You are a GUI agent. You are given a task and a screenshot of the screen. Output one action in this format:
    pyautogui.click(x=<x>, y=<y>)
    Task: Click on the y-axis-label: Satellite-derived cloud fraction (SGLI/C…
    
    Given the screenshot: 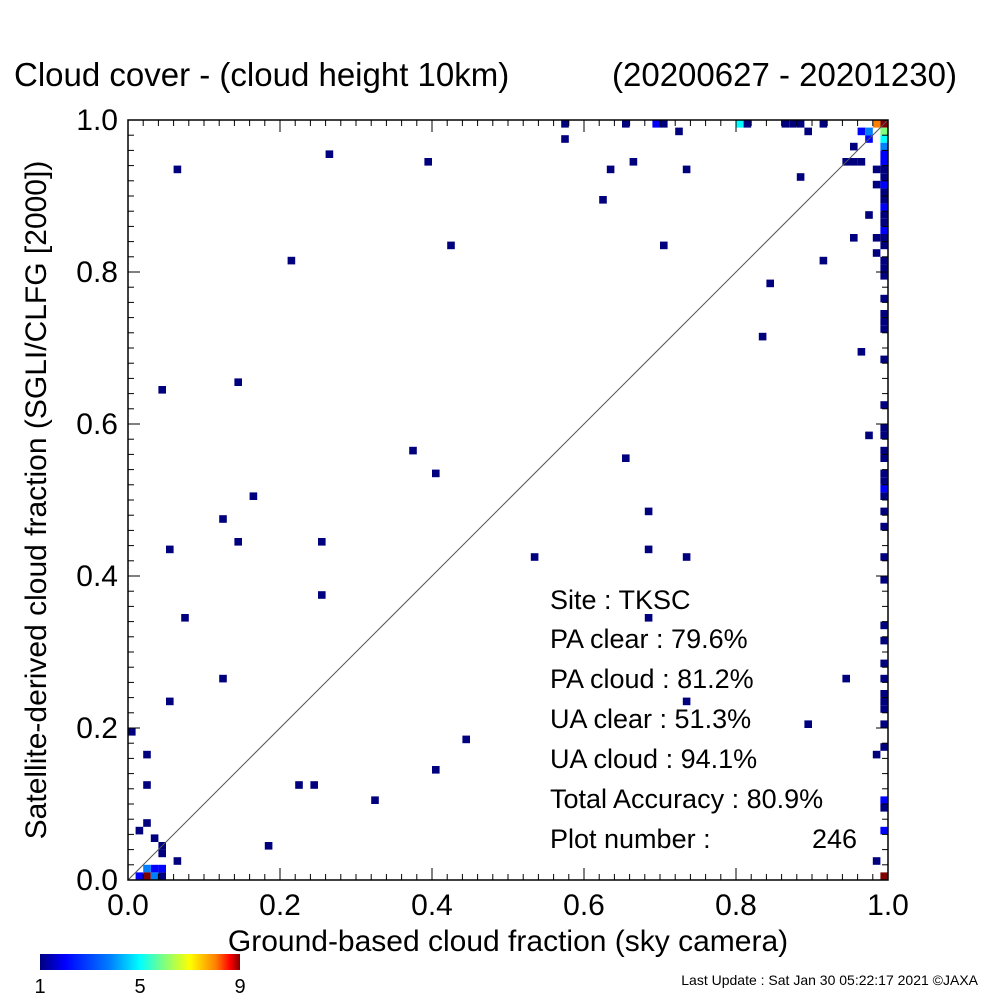 What is the action you would take?
    pyautogui.click(x=36, y=500)
    